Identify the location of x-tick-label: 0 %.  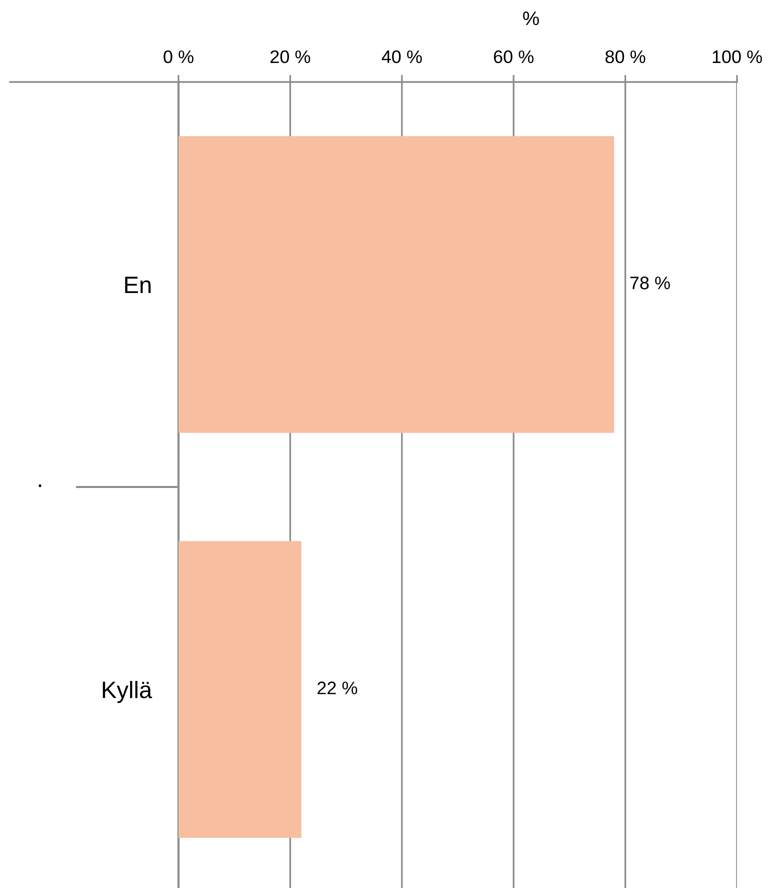
(179, 57).